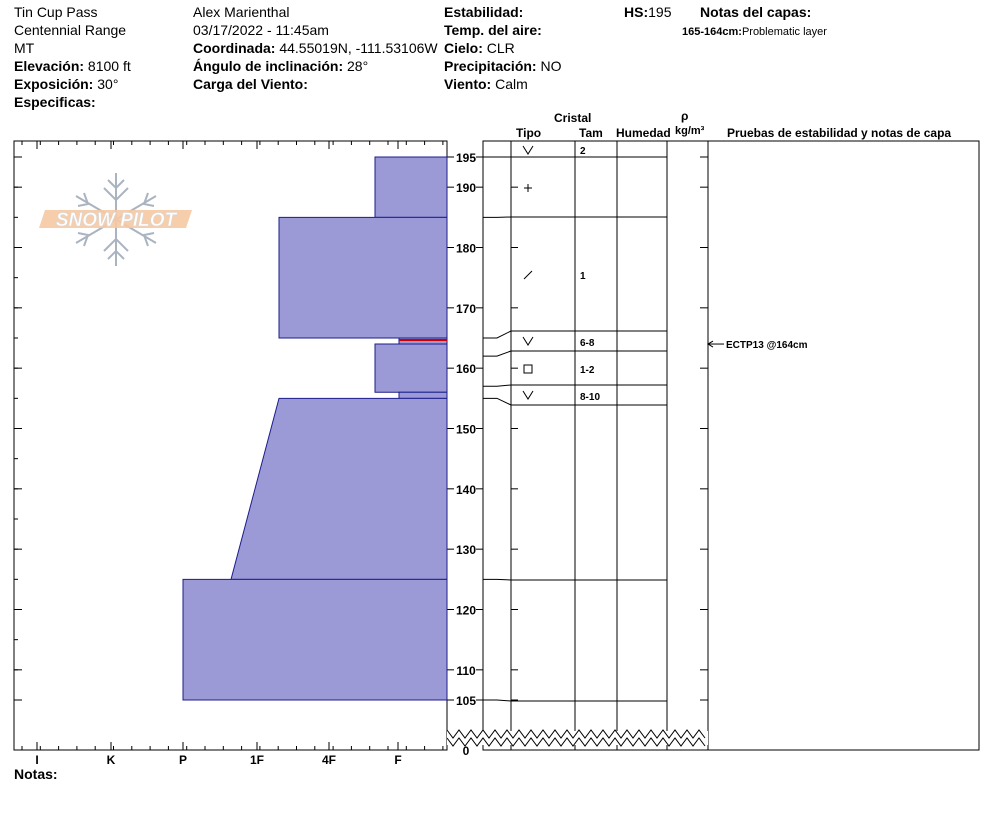 This screenshot has width=994, height=840. What do you see at coordinates (329, 760) in the screenshot?
I see `hardness-tick-label: 4F` at bounding box center [329, 760].